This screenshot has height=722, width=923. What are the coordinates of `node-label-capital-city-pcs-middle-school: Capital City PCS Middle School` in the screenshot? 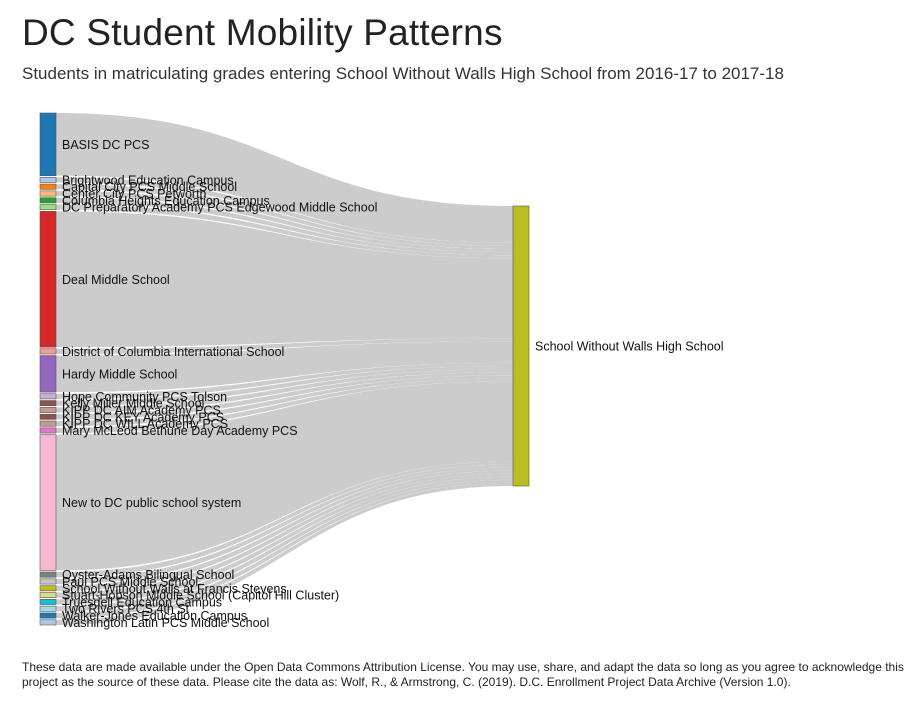 It's located at (149, 187).